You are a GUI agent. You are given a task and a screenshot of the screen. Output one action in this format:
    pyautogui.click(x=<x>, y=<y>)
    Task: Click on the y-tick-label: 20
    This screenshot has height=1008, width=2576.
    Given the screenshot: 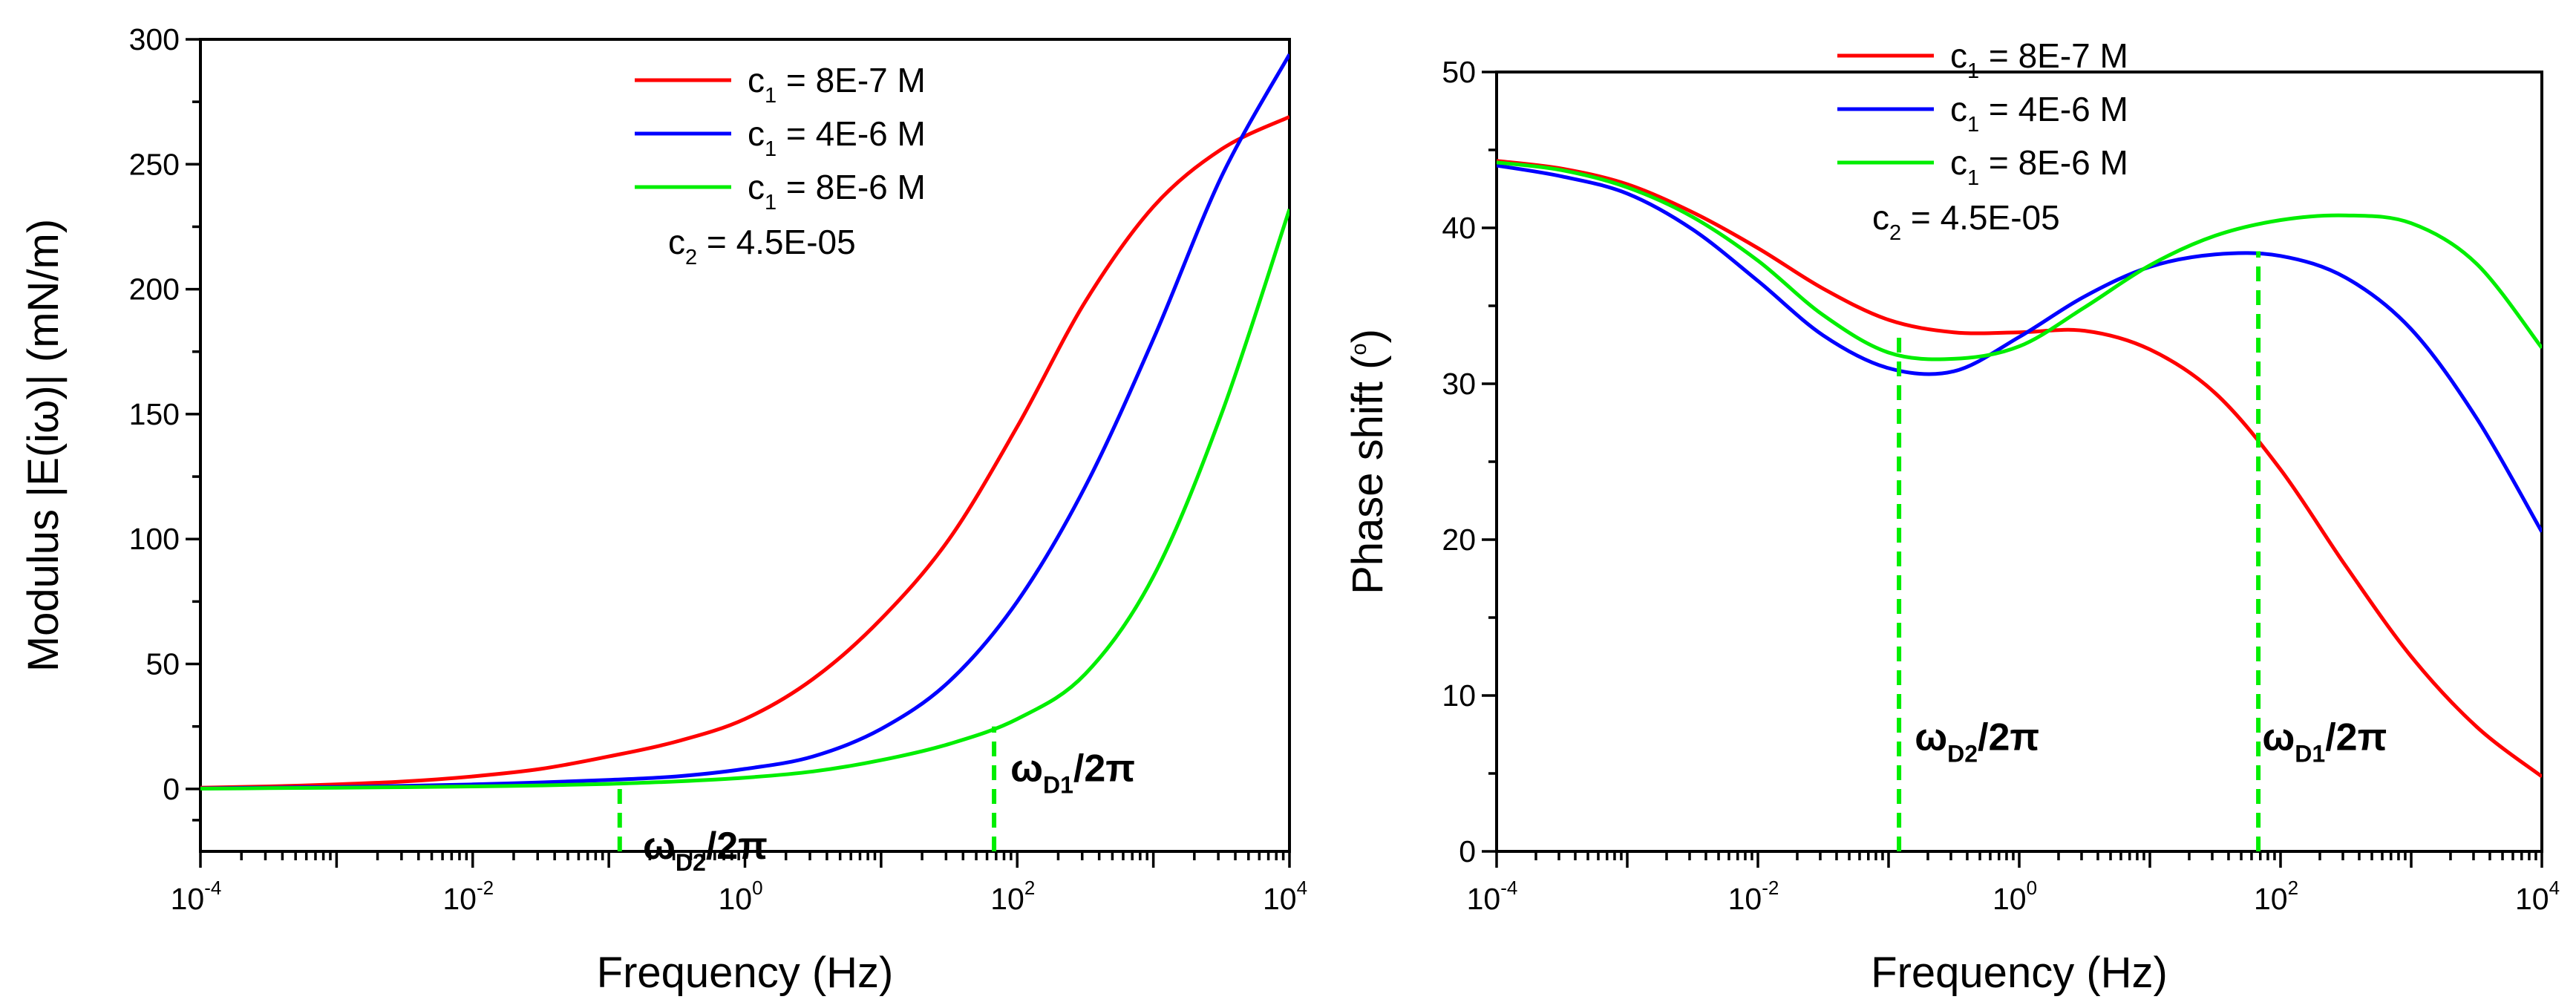 What is the action you would take?
    pyautogui.click(x=1459, y=540)
    